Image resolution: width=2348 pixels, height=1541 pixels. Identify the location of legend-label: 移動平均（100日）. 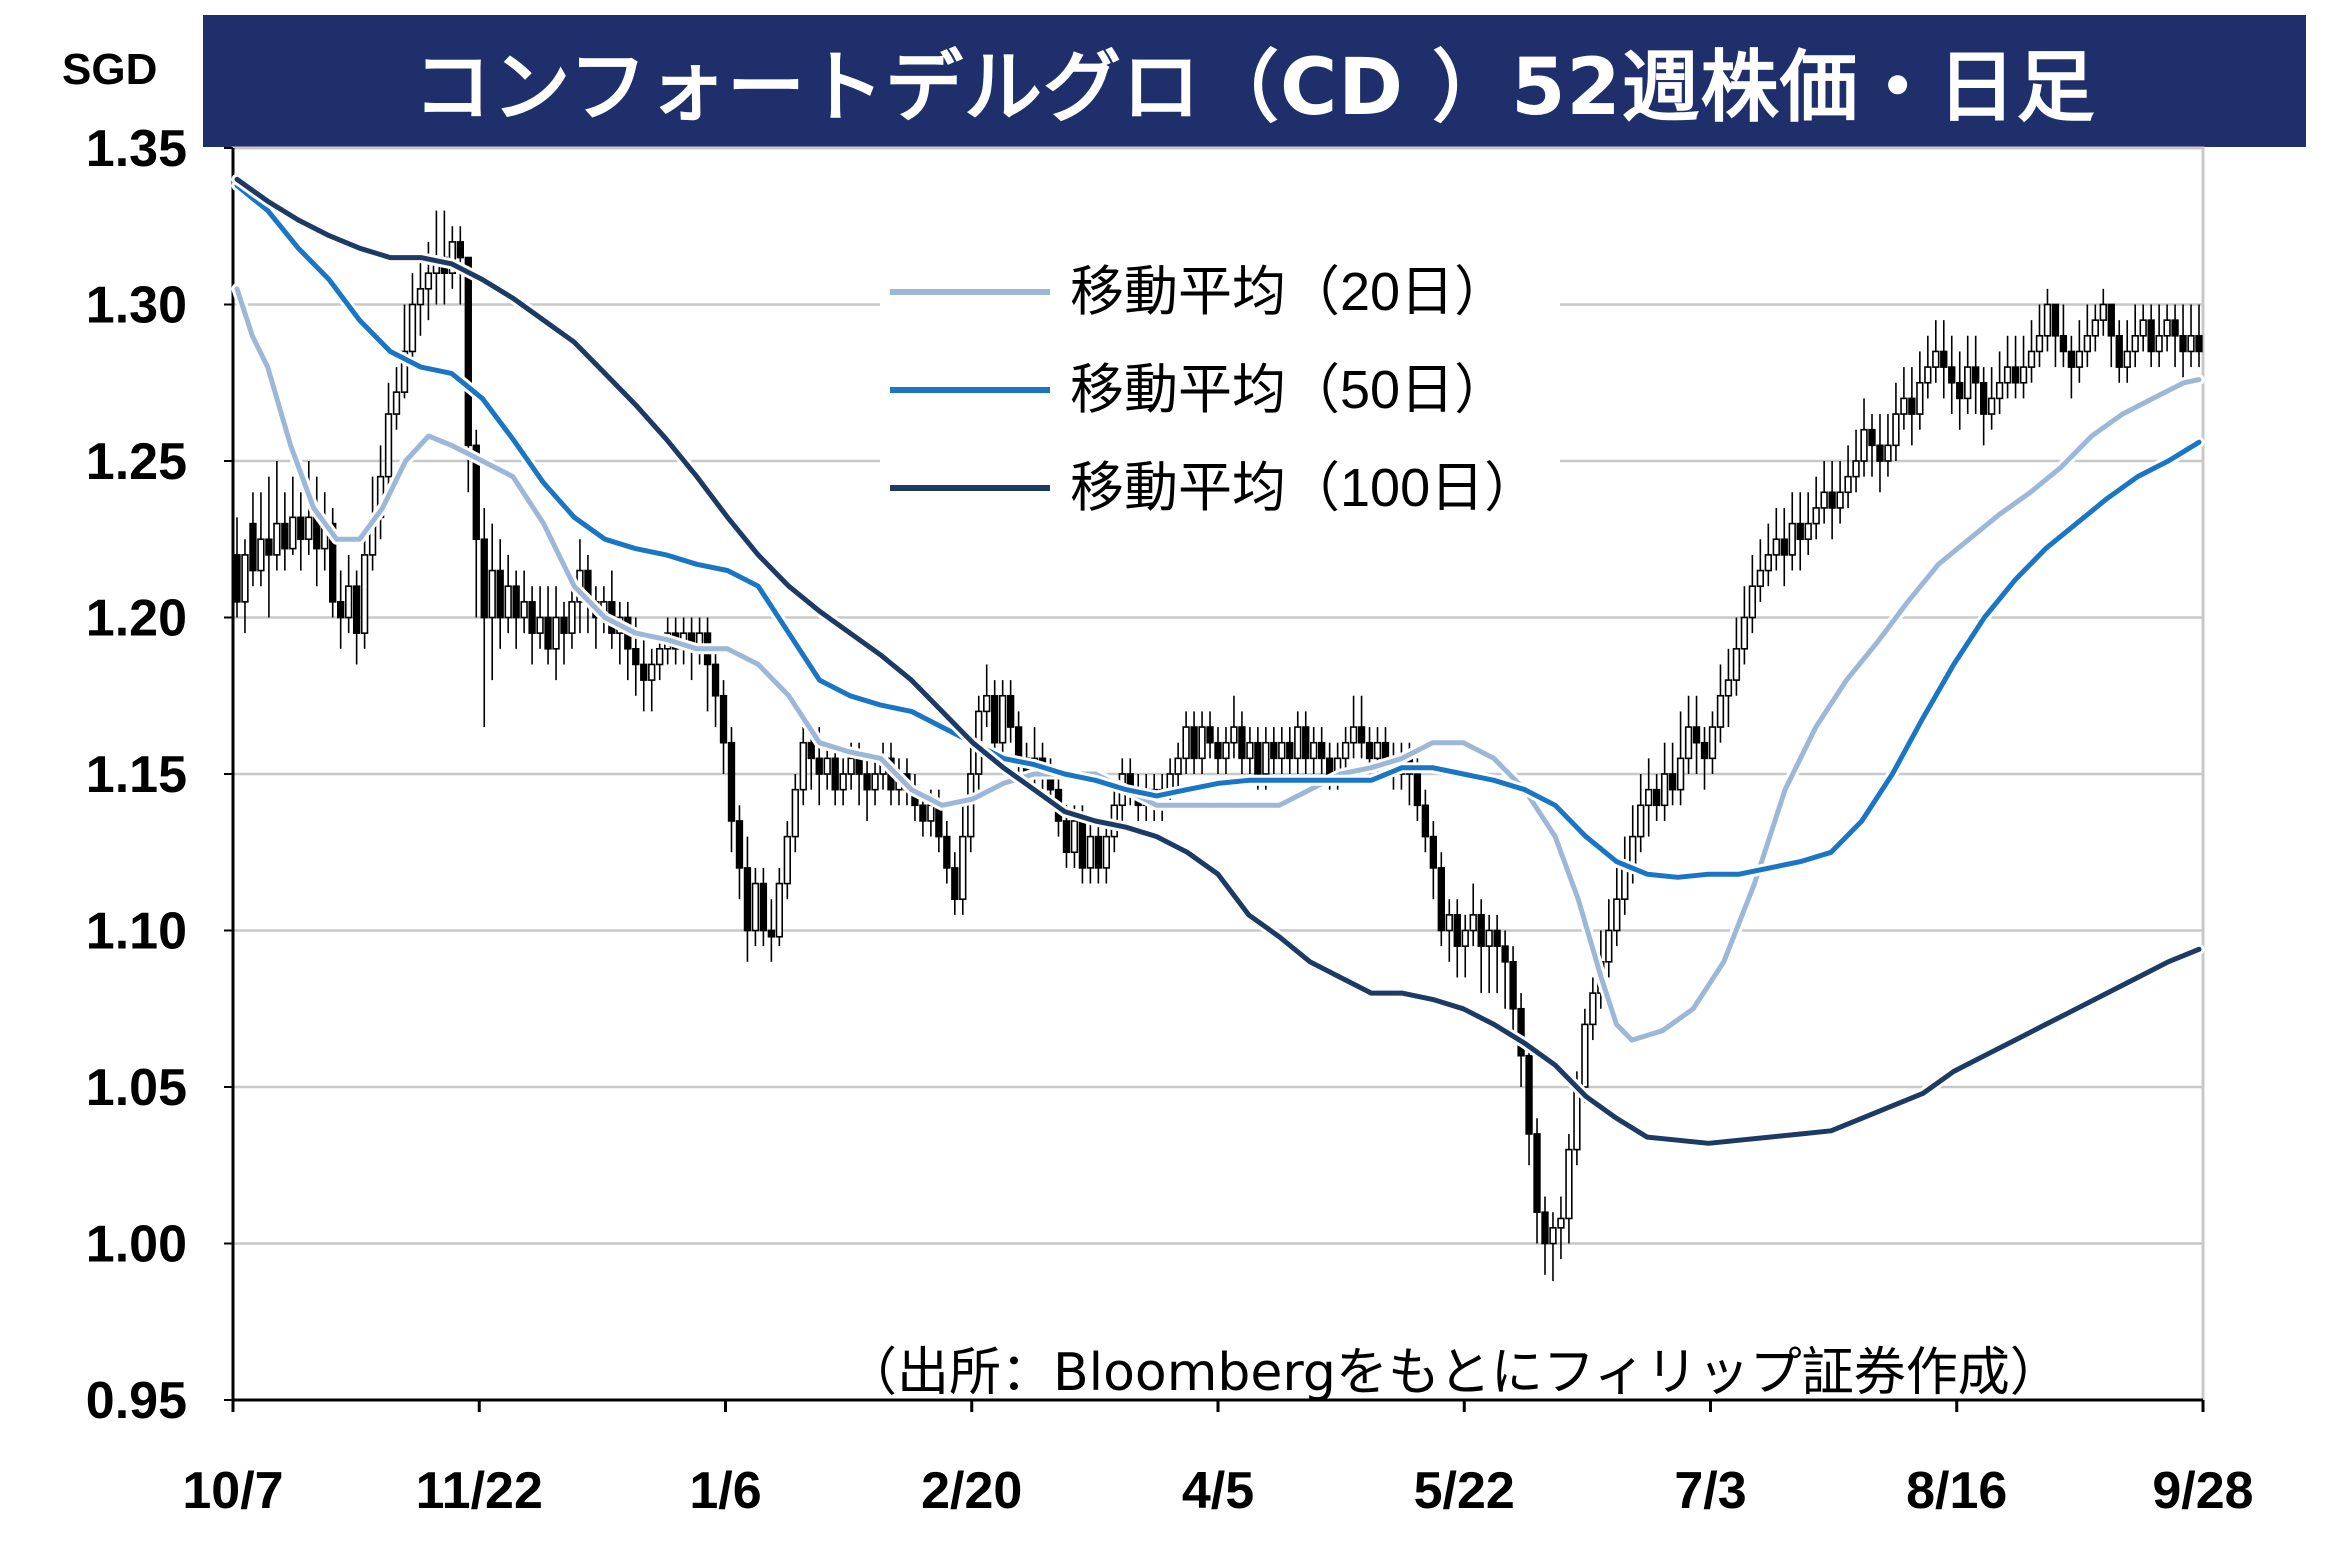
(1304, 488).